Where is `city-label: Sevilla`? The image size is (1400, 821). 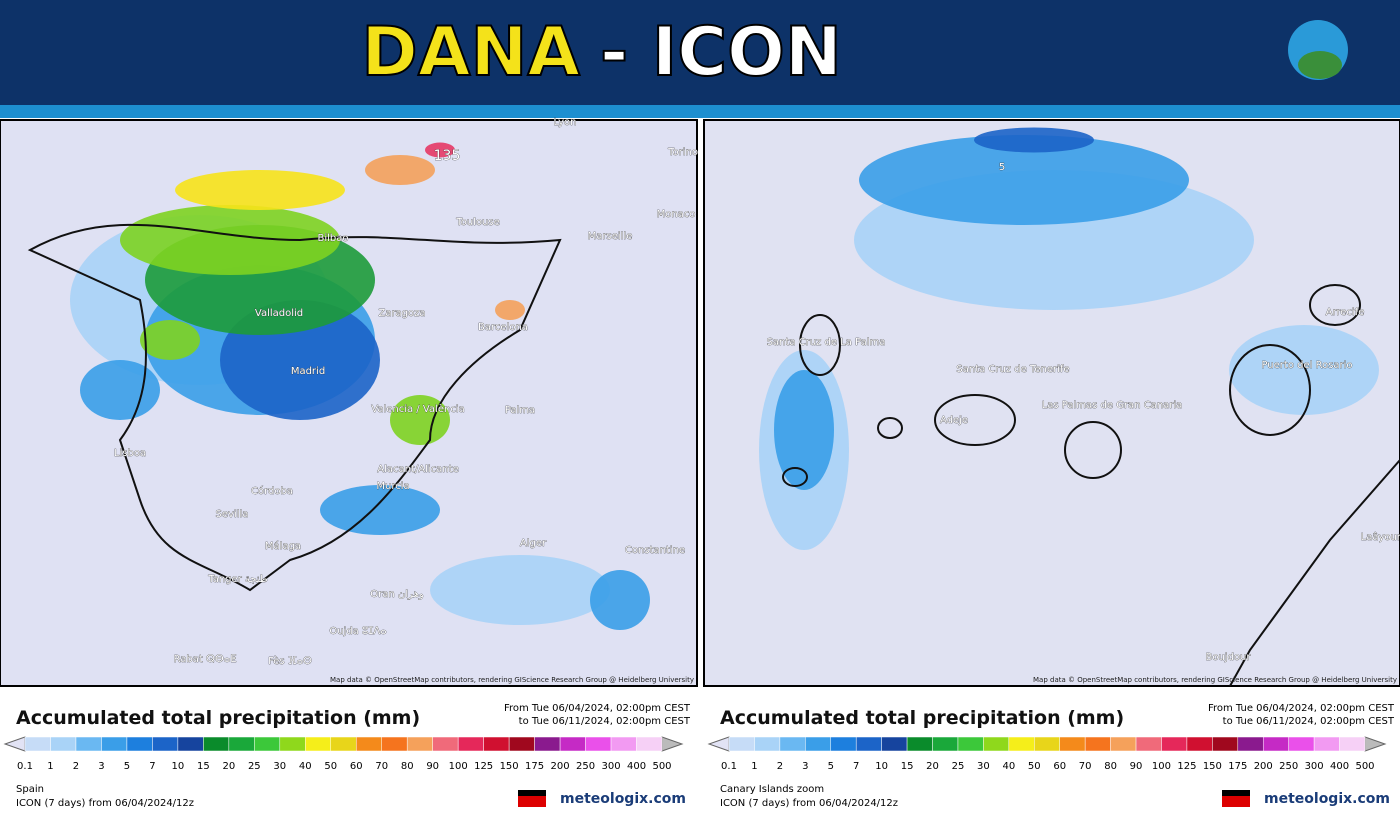
city-label: Sevilla is located at coordinates (232, 514).